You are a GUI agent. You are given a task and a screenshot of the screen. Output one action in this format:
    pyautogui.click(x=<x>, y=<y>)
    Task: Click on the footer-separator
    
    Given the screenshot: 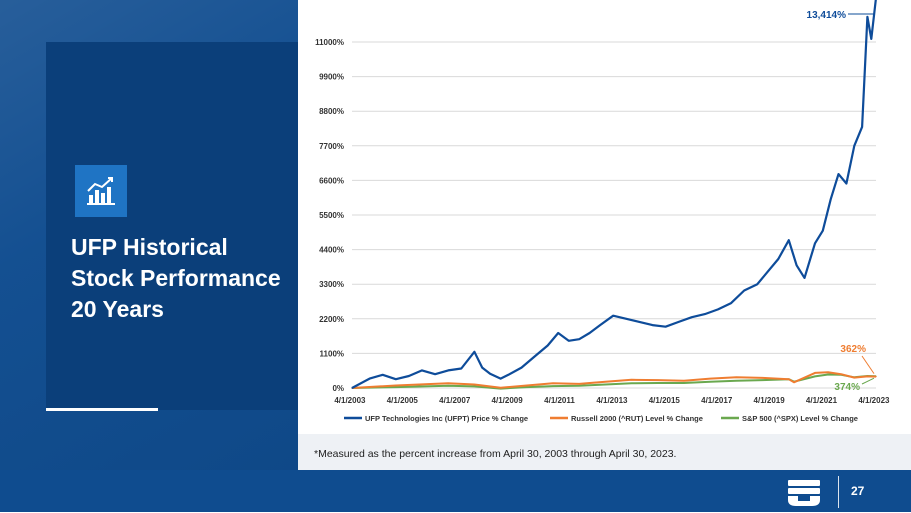 What is the action you would take?
    pyautogui.click(x=838, y=492)
    